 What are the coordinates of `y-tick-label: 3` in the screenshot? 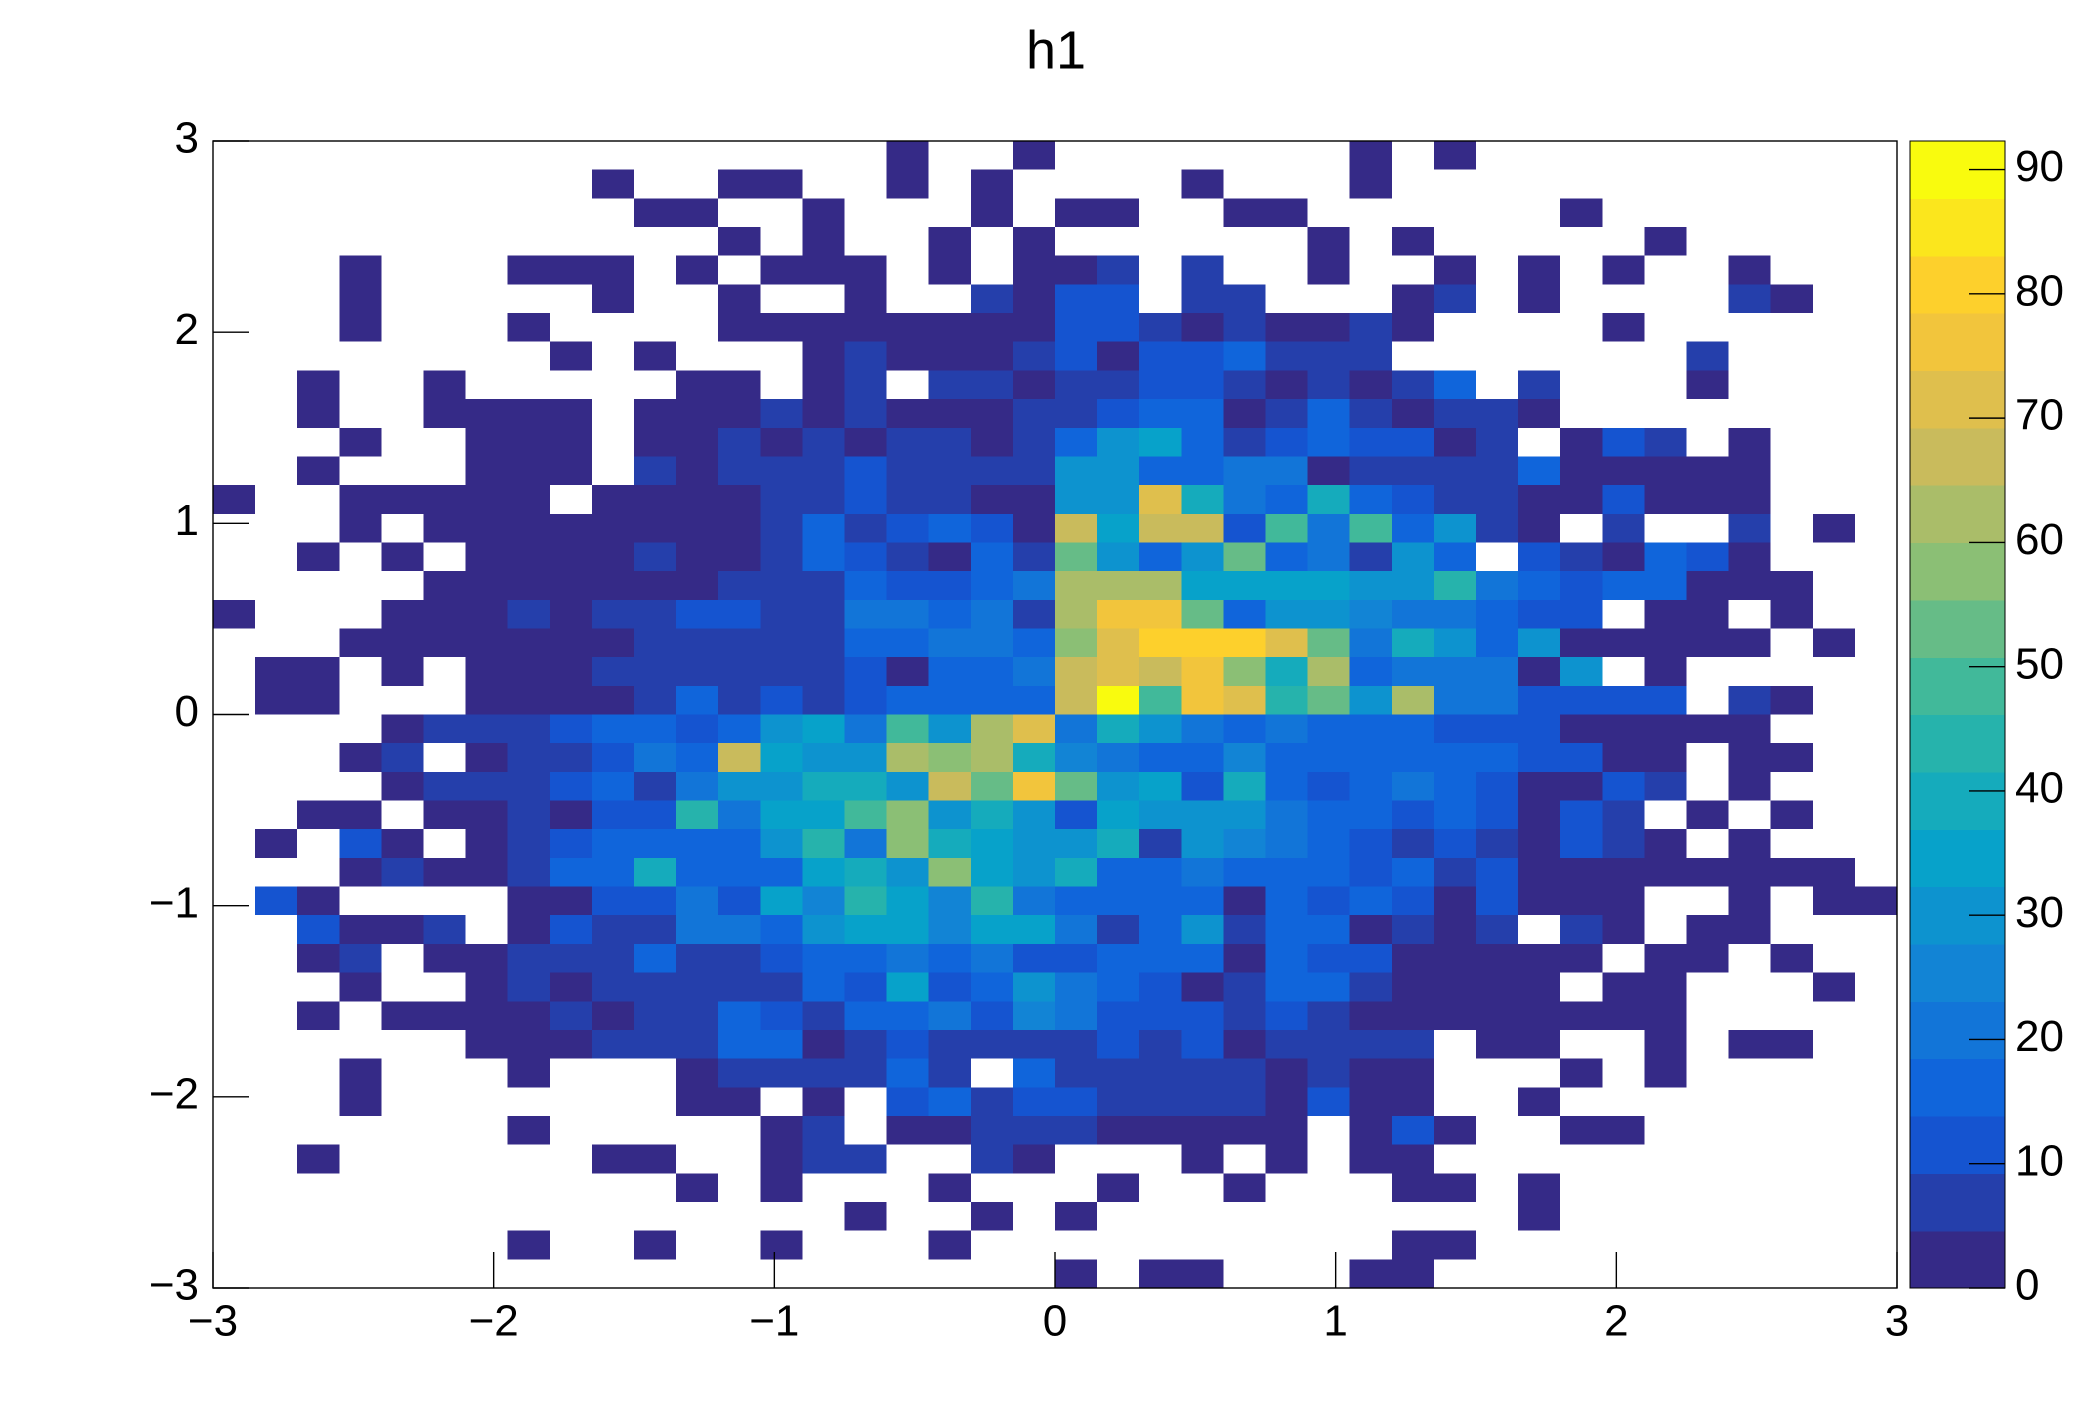 It's located at (187, 138).